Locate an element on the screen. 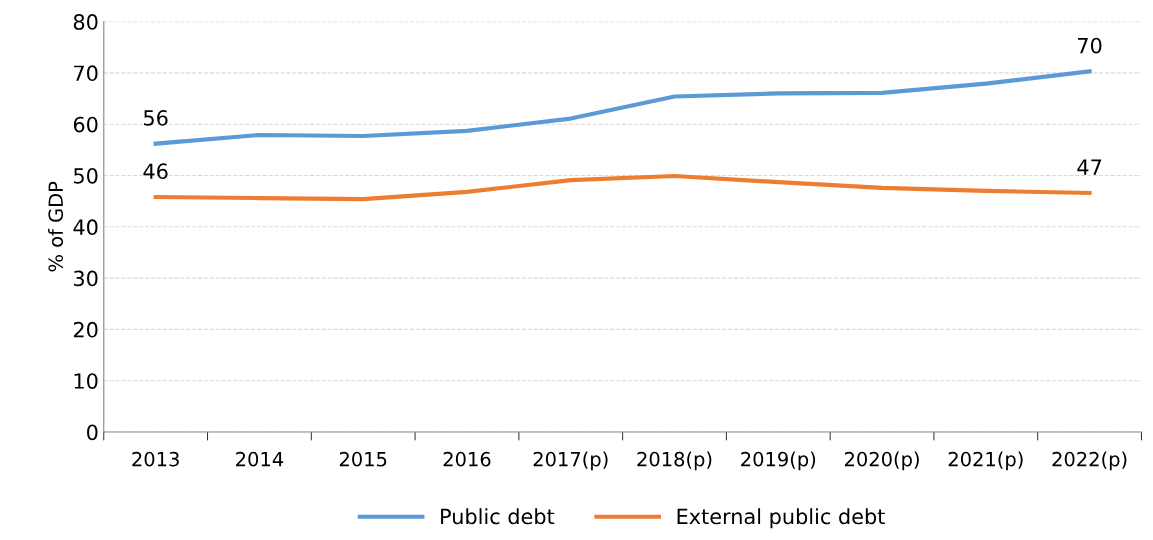  data-label: 70 is located at coordinates (1090, 45).